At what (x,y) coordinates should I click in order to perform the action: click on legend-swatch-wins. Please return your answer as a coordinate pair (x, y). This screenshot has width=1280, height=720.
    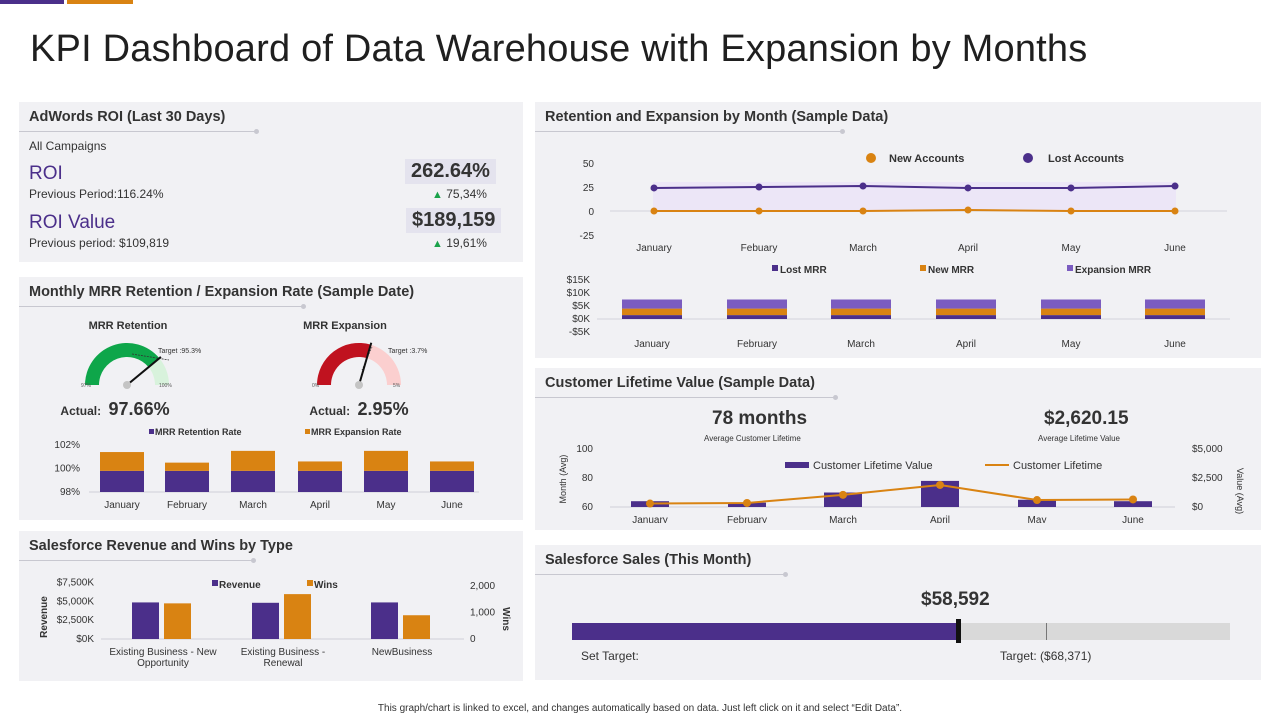
    Looking at the image, I should click on (310, 583).